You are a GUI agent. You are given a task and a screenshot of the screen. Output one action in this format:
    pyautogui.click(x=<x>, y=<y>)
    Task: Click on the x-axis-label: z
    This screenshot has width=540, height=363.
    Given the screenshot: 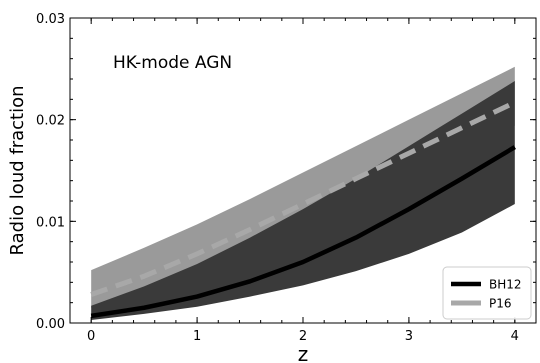 What is the action you would take?
    pyautogui.click(x=303, y=352)
    